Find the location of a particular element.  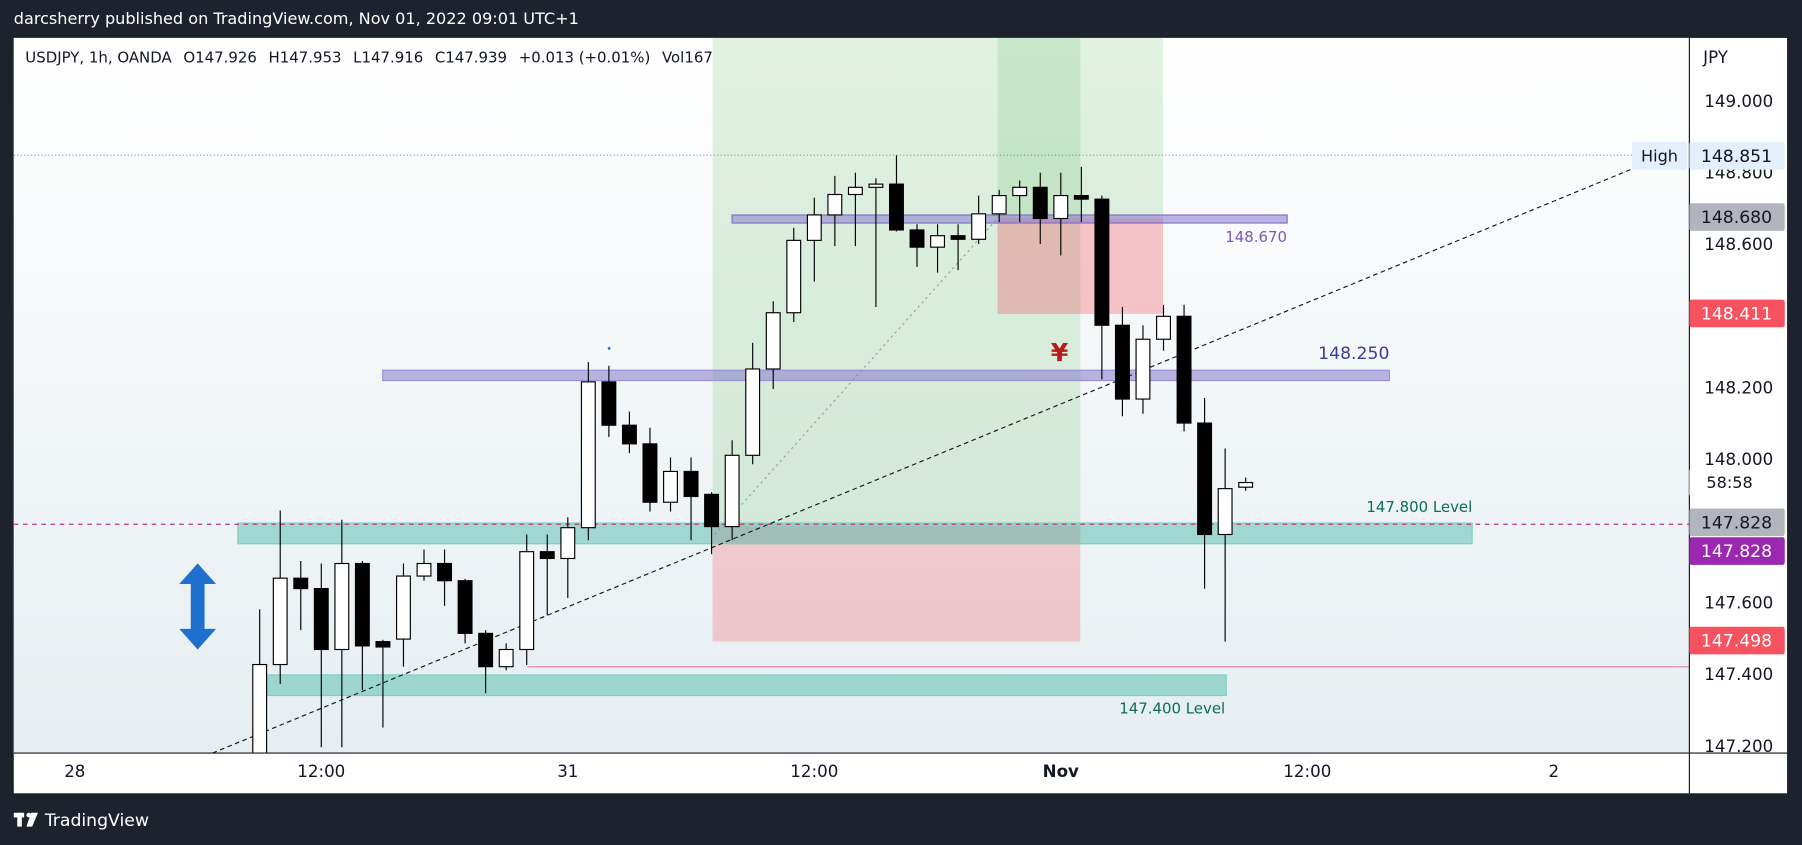

yen-symbol: ¥ is located at coordinates (1060, 352).